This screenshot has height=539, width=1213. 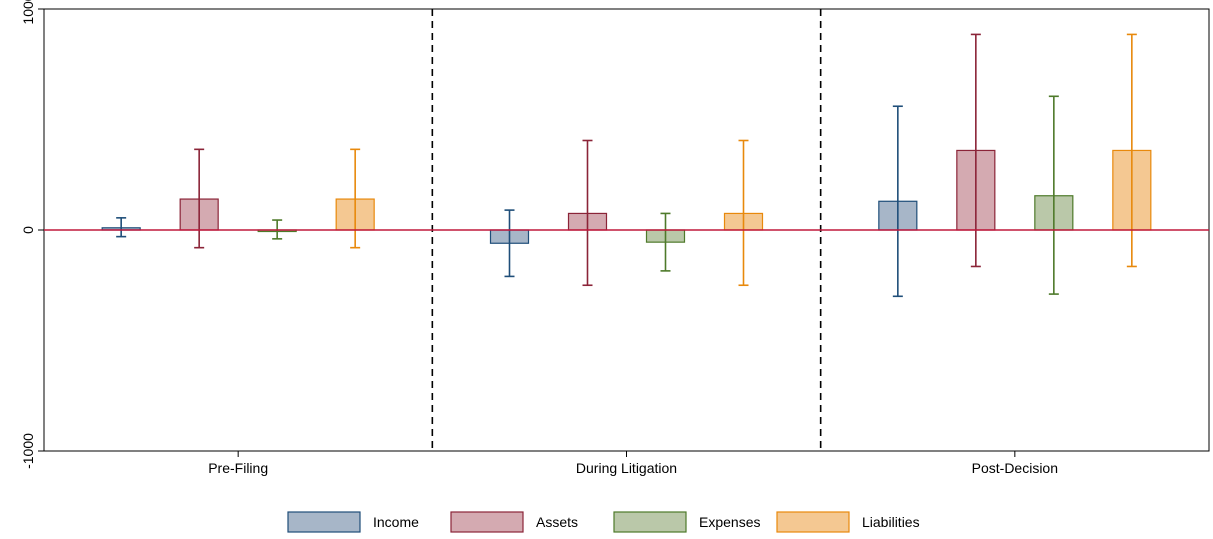 What do you see at coordinates (28, 12) in the screenshot?
I see `y-tick-label: 1000` at bounding box center [28, 12].